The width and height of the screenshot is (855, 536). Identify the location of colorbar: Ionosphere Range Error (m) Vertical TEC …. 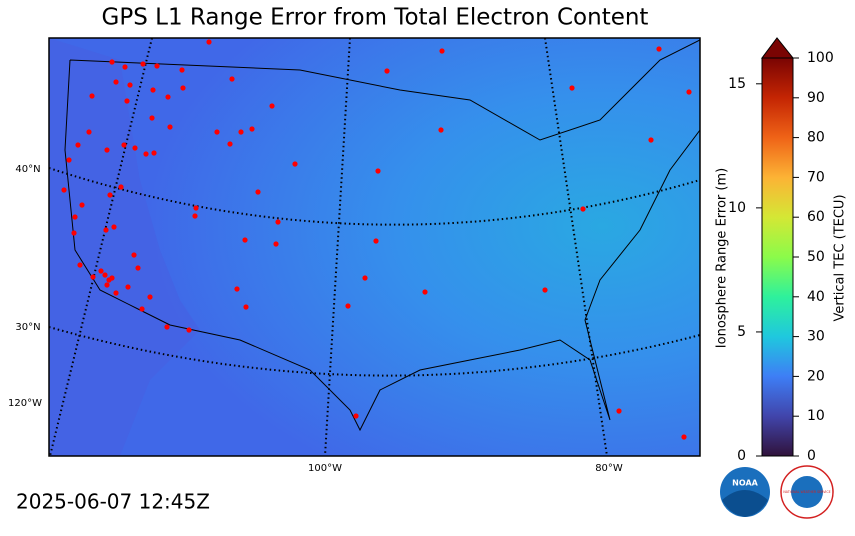
(781, 250).